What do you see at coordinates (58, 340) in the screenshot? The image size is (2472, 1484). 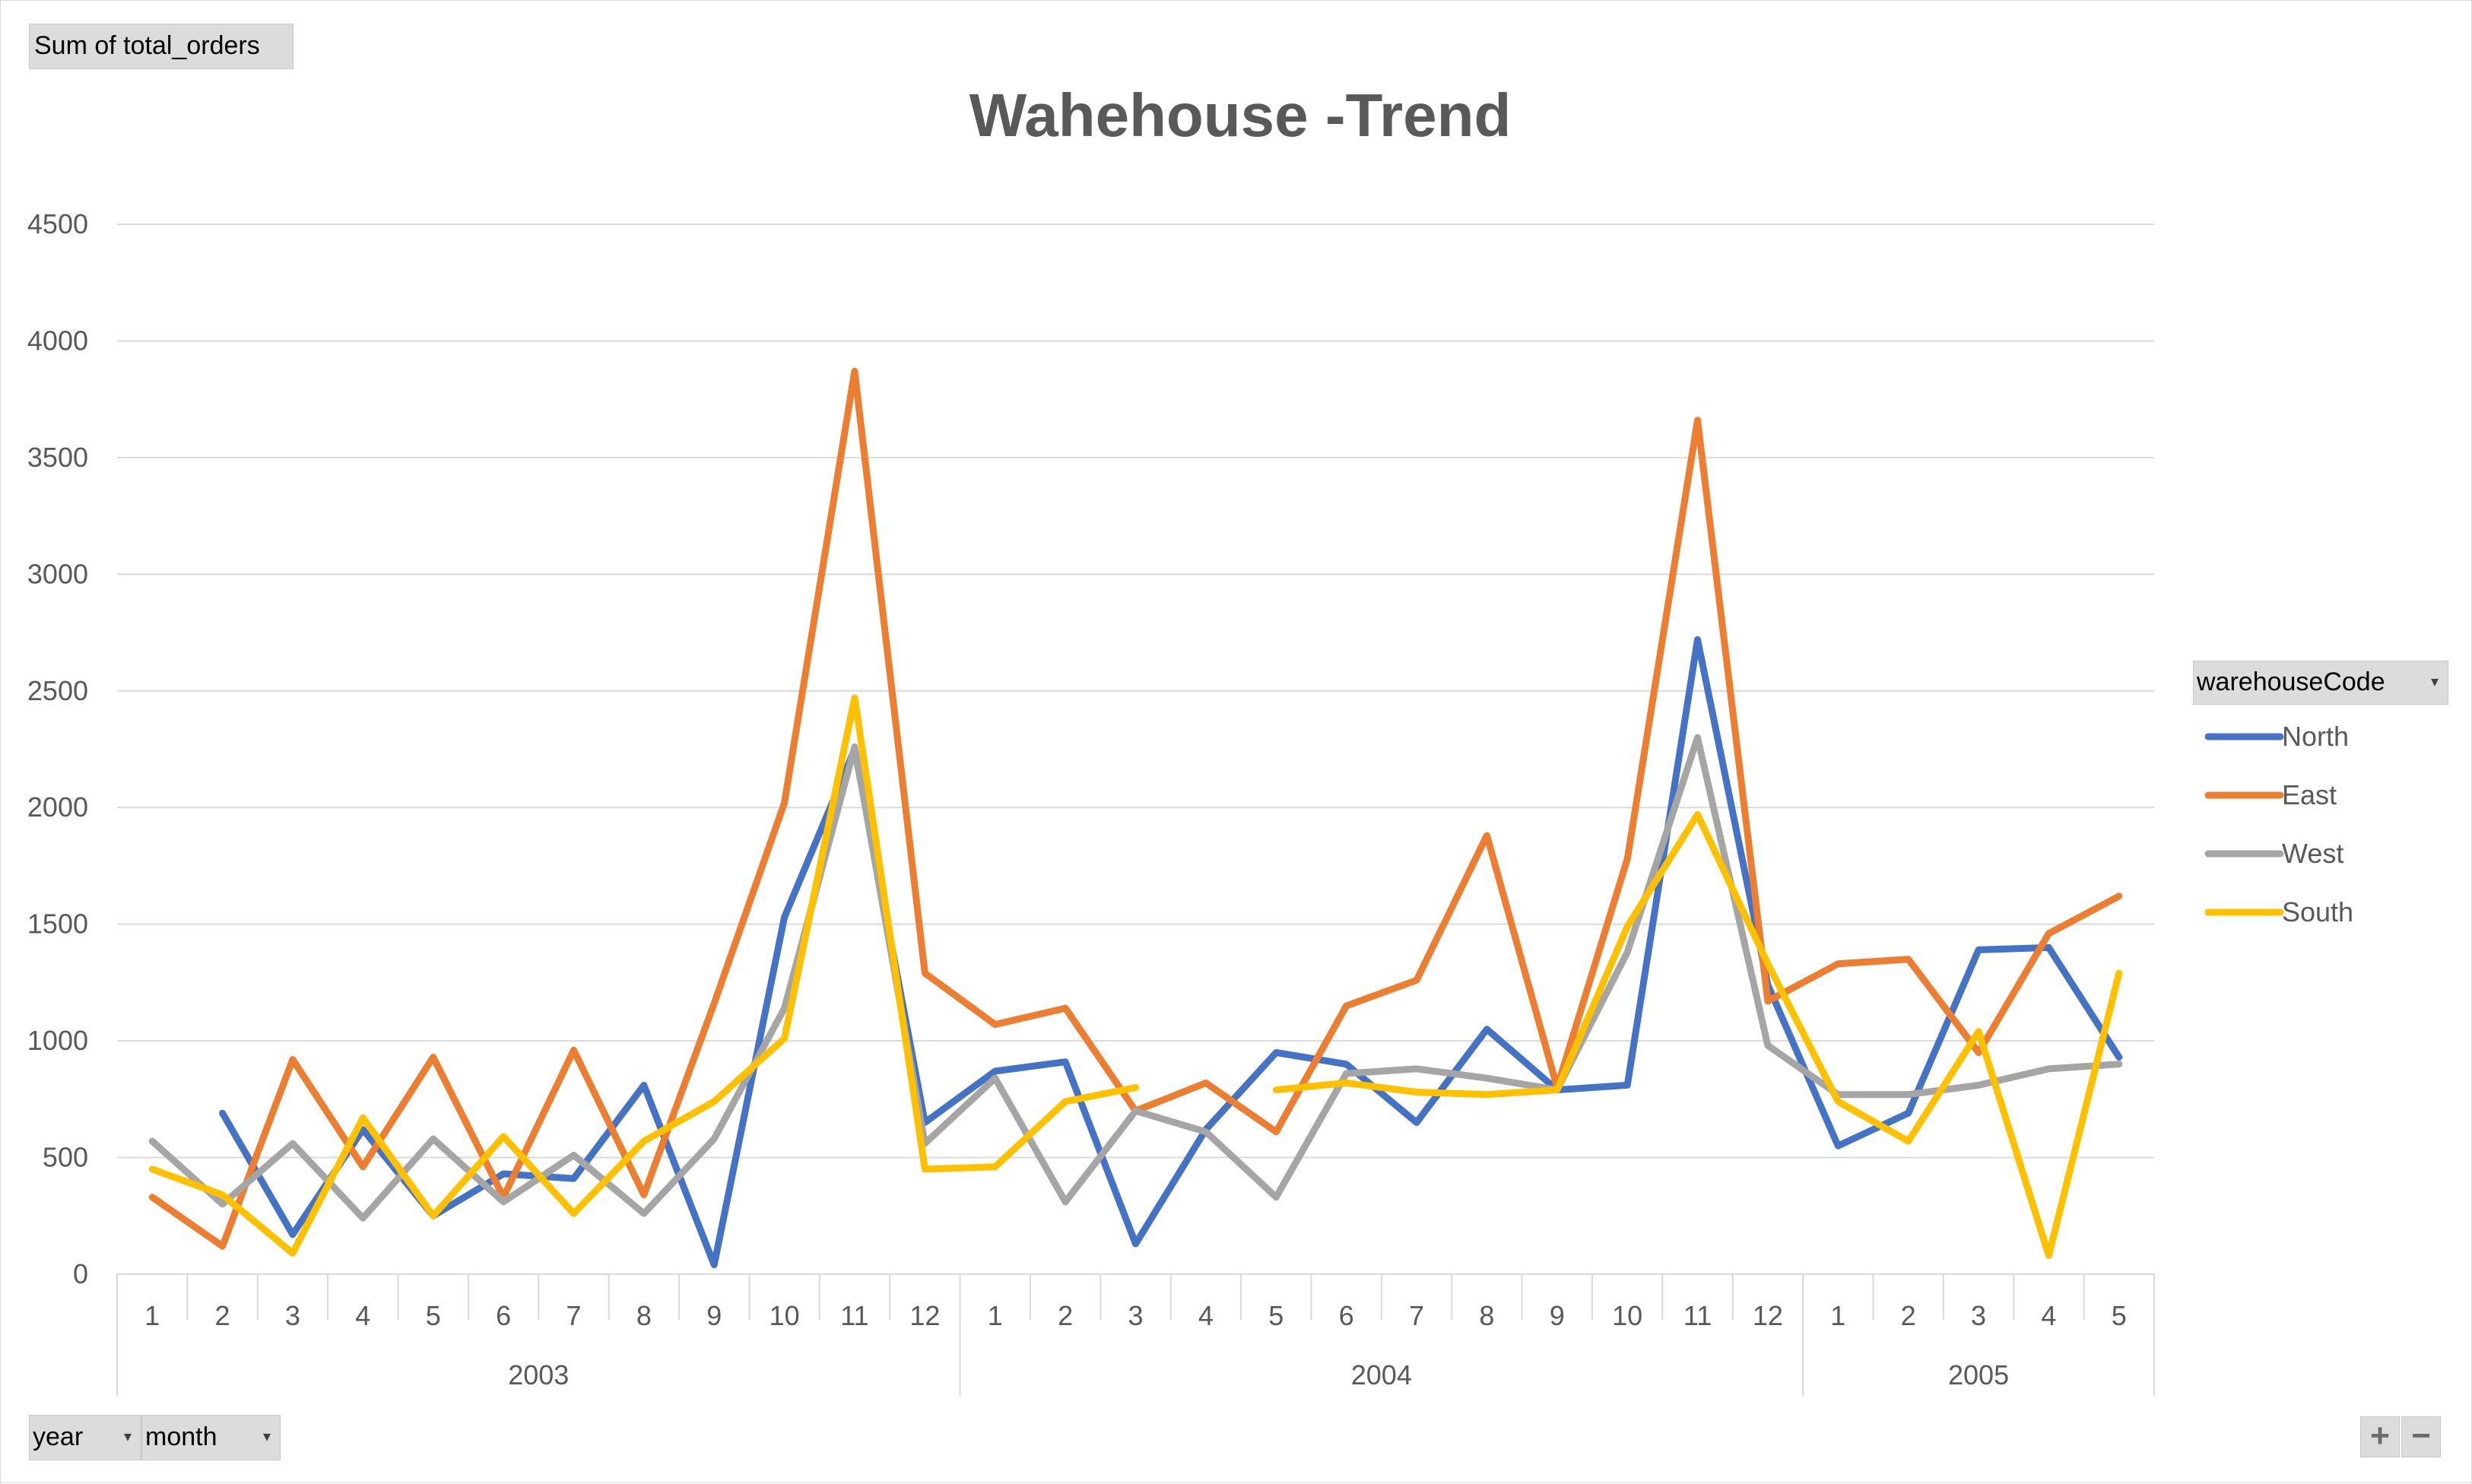 I see `y-tick-label: 4000` at bounding box center [58, 340].